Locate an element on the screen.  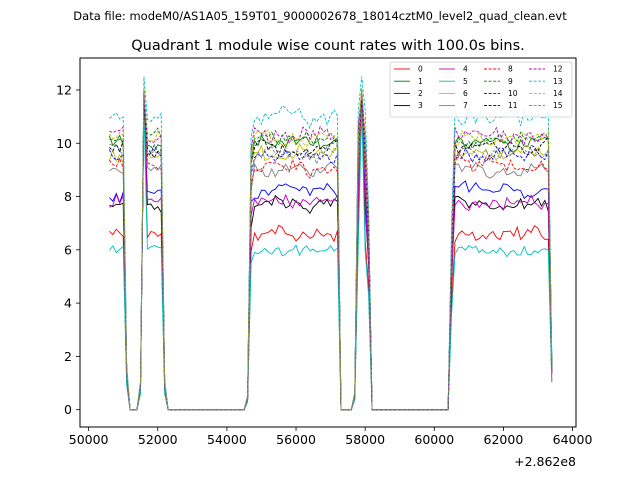
x-tick-label: 56000 is located at coordinates (296, 439).